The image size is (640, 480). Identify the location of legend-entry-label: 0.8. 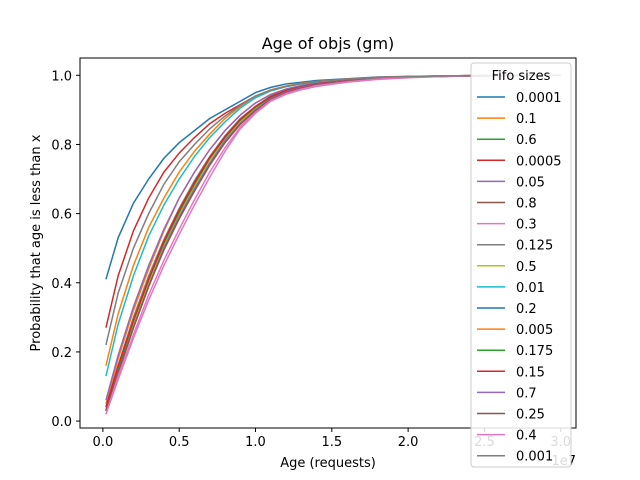
(526, 204).